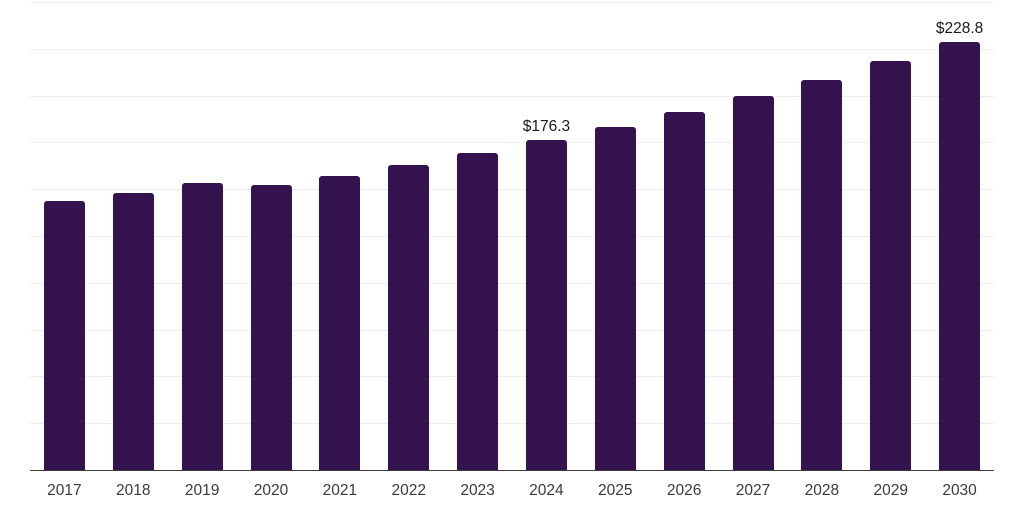 The height and width of the screenshot is (512, 1024). Describe the element at coordinates (202, 490) in the screenshot. I see `x-tick-label-2019: 2019` at that location.